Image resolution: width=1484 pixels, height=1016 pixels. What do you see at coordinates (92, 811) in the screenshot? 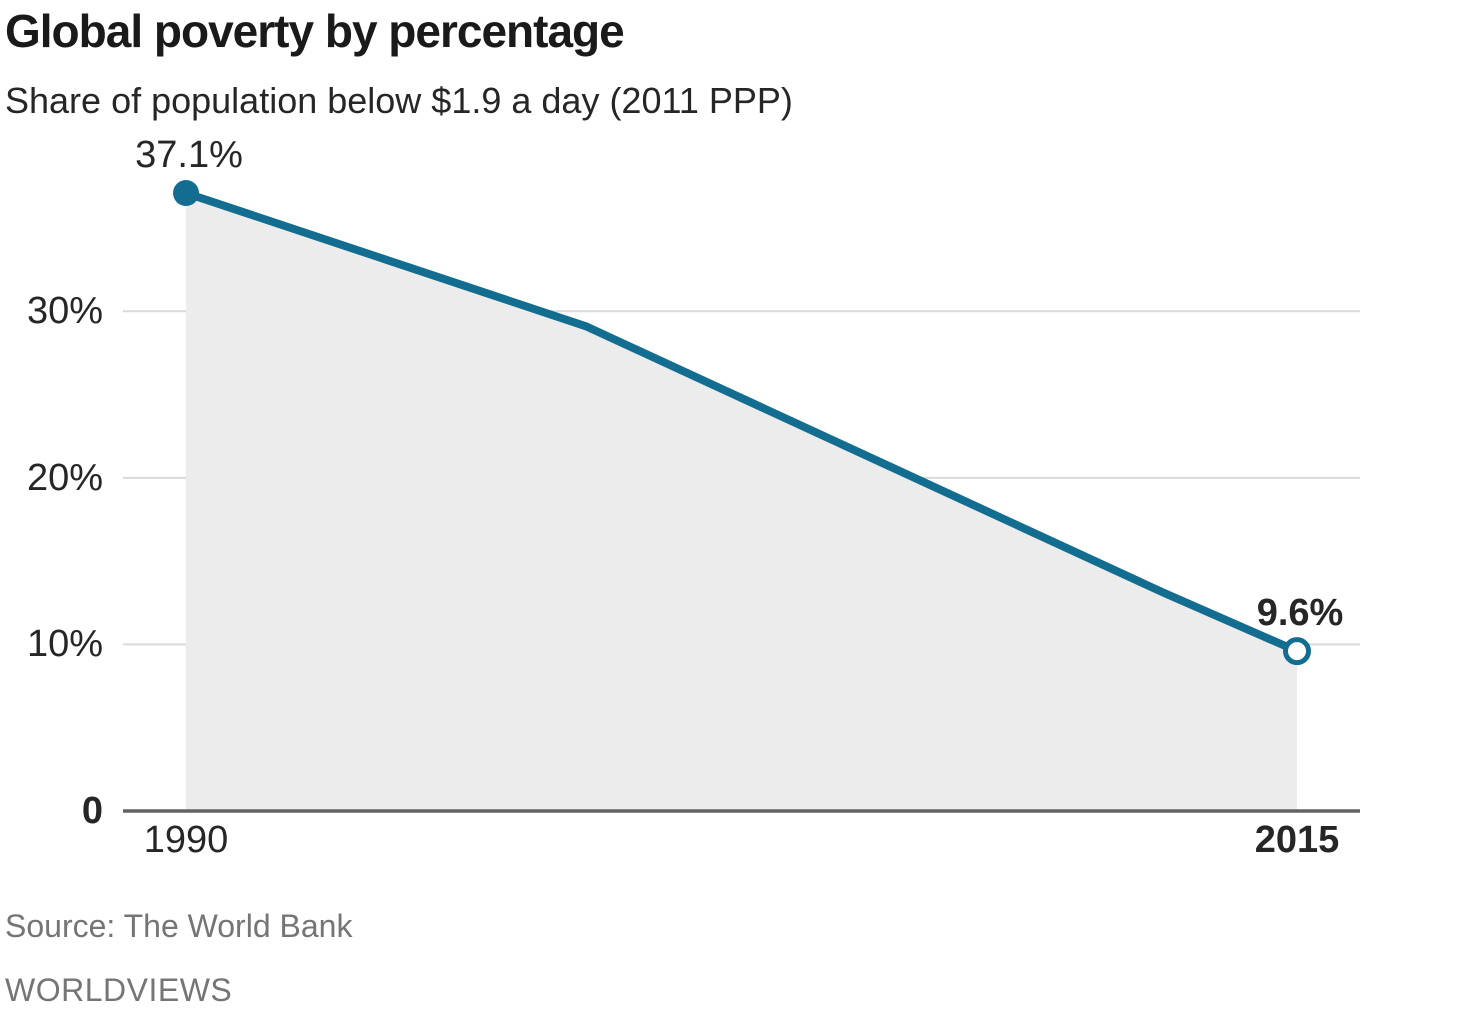
I see `y-tick-label-0: 0` at bounding box center [92, 811].